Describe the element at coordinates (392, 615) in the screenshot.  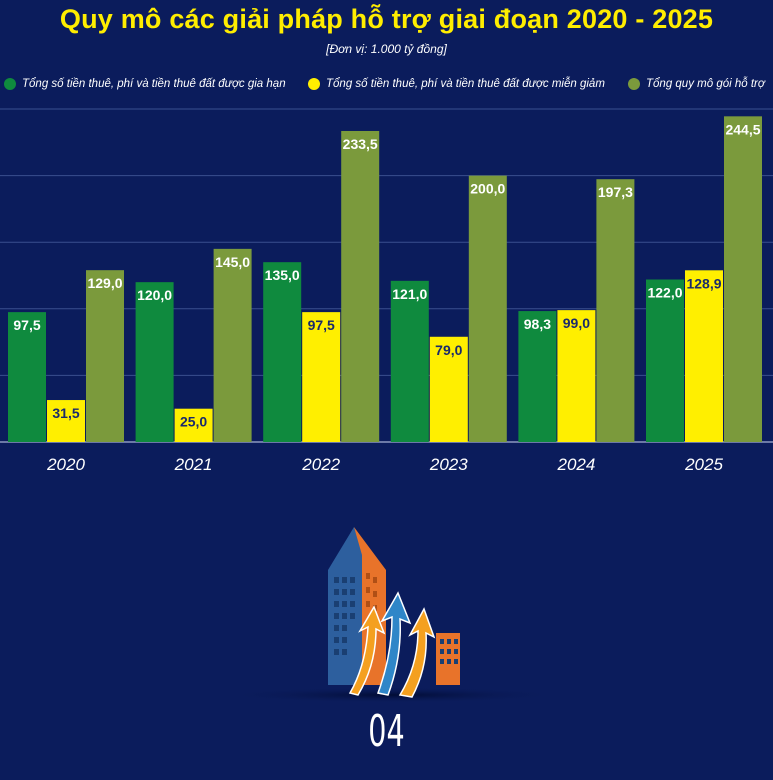
I see `buildings-with-arrows-icon` at that location.